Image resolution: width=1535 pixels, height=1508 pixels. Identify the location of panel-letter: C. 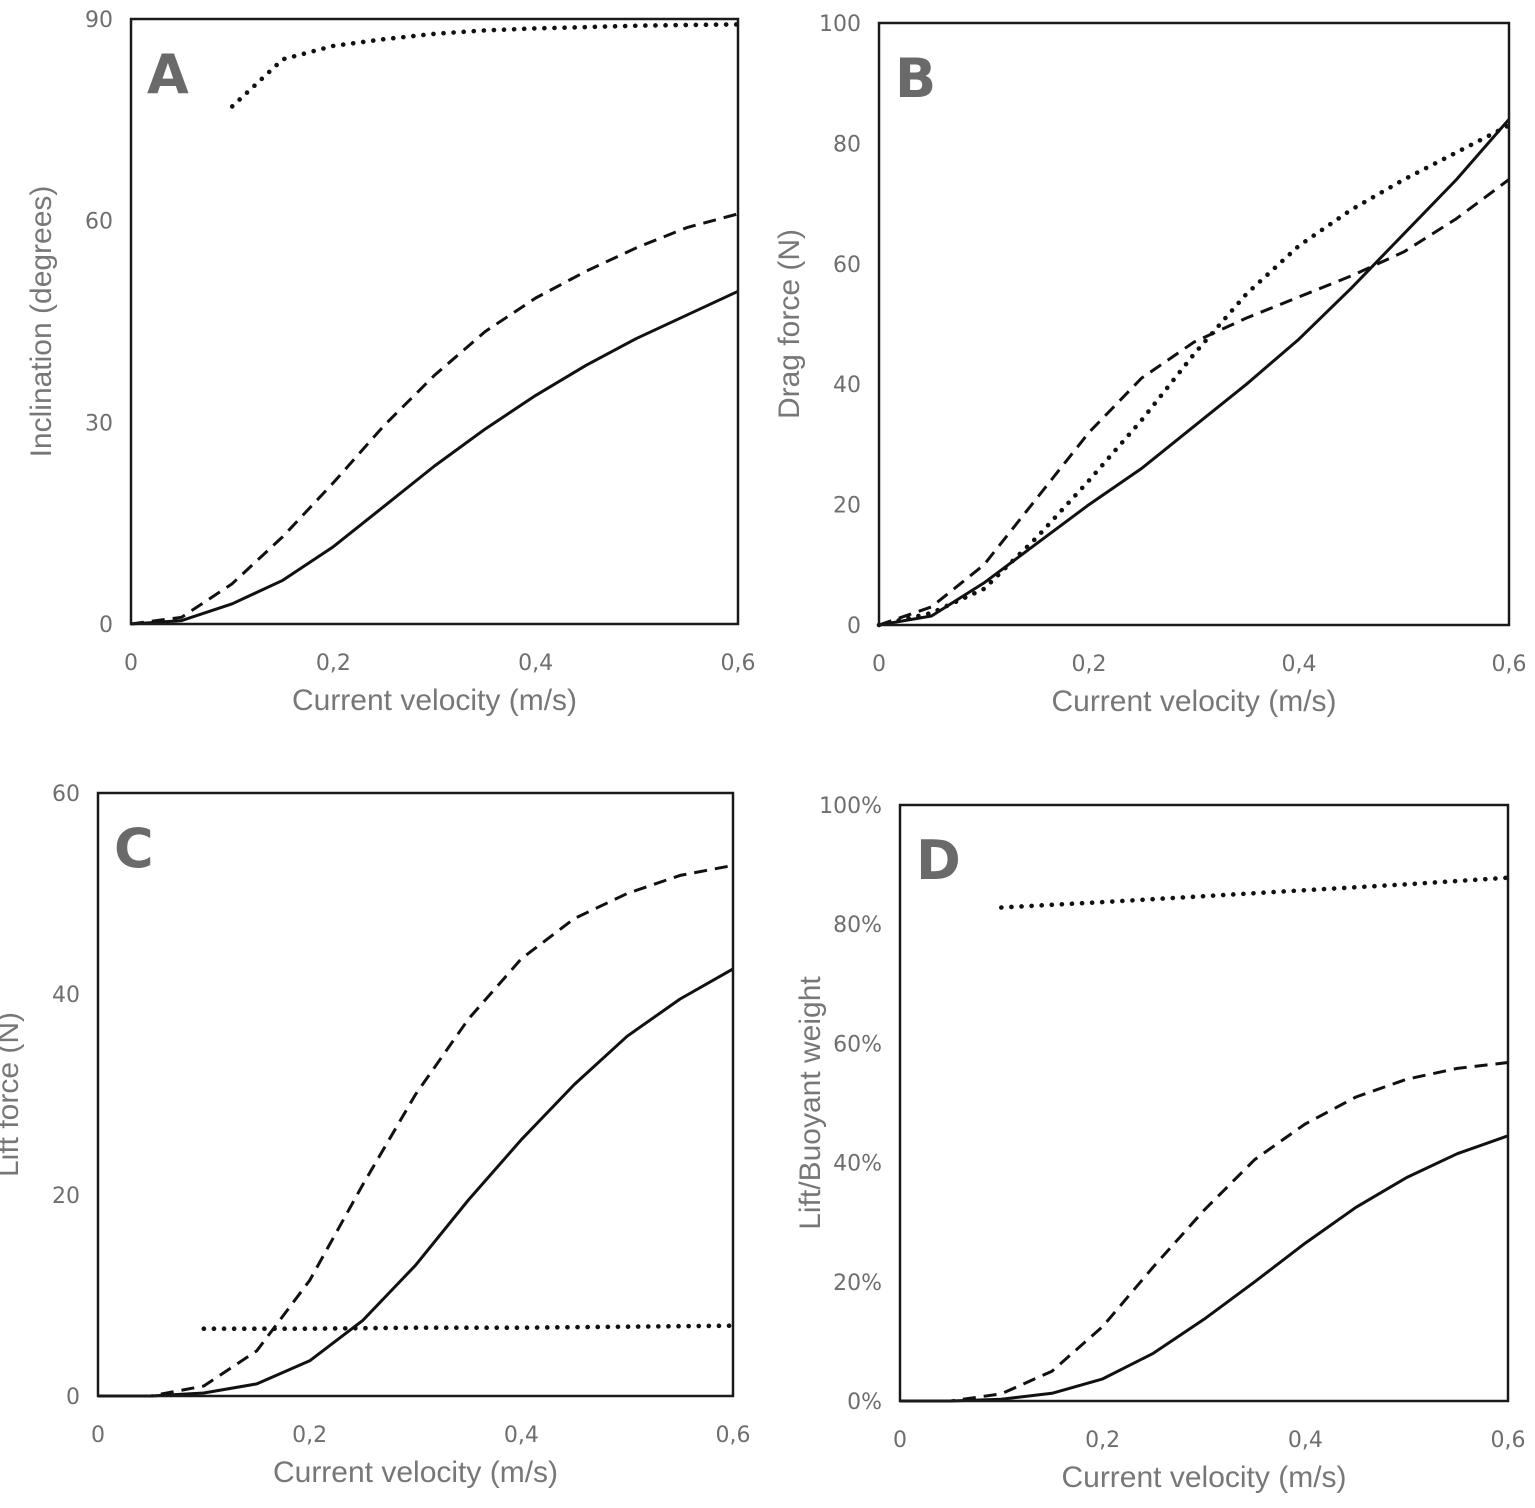
(134, 848).